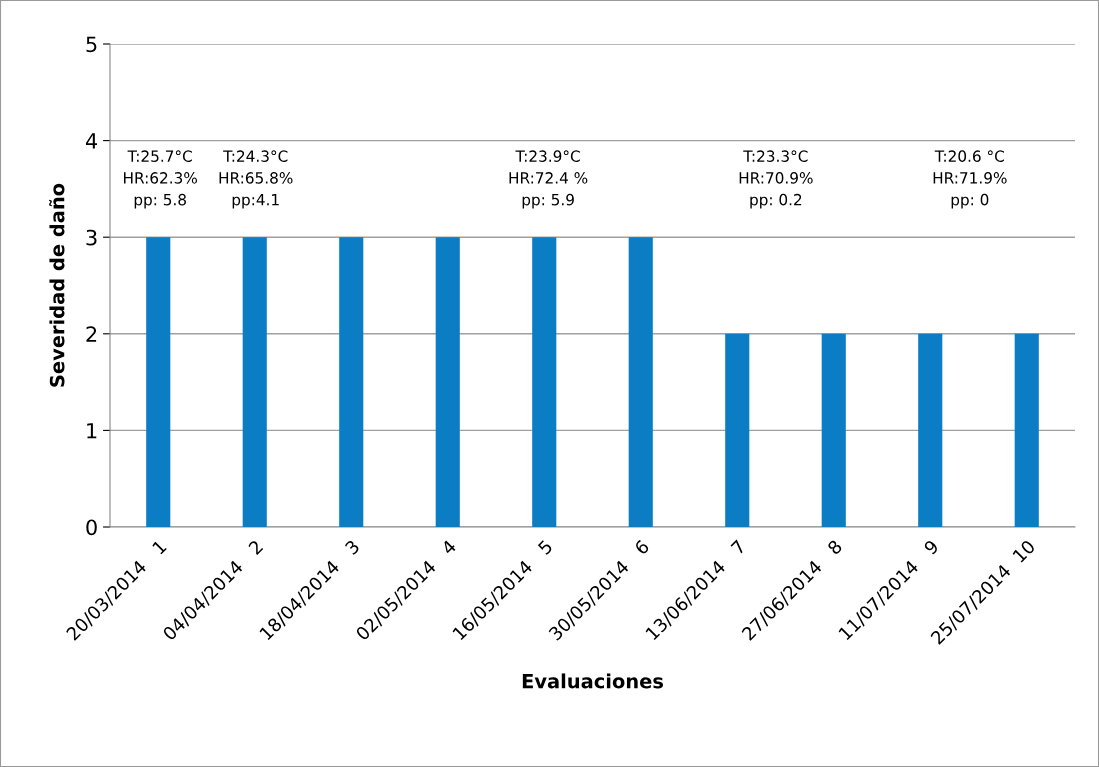 The width and height of the screenshot is (1099, 767). I want to click on x-axis-title: Evaluaciones, so click(593, 681).